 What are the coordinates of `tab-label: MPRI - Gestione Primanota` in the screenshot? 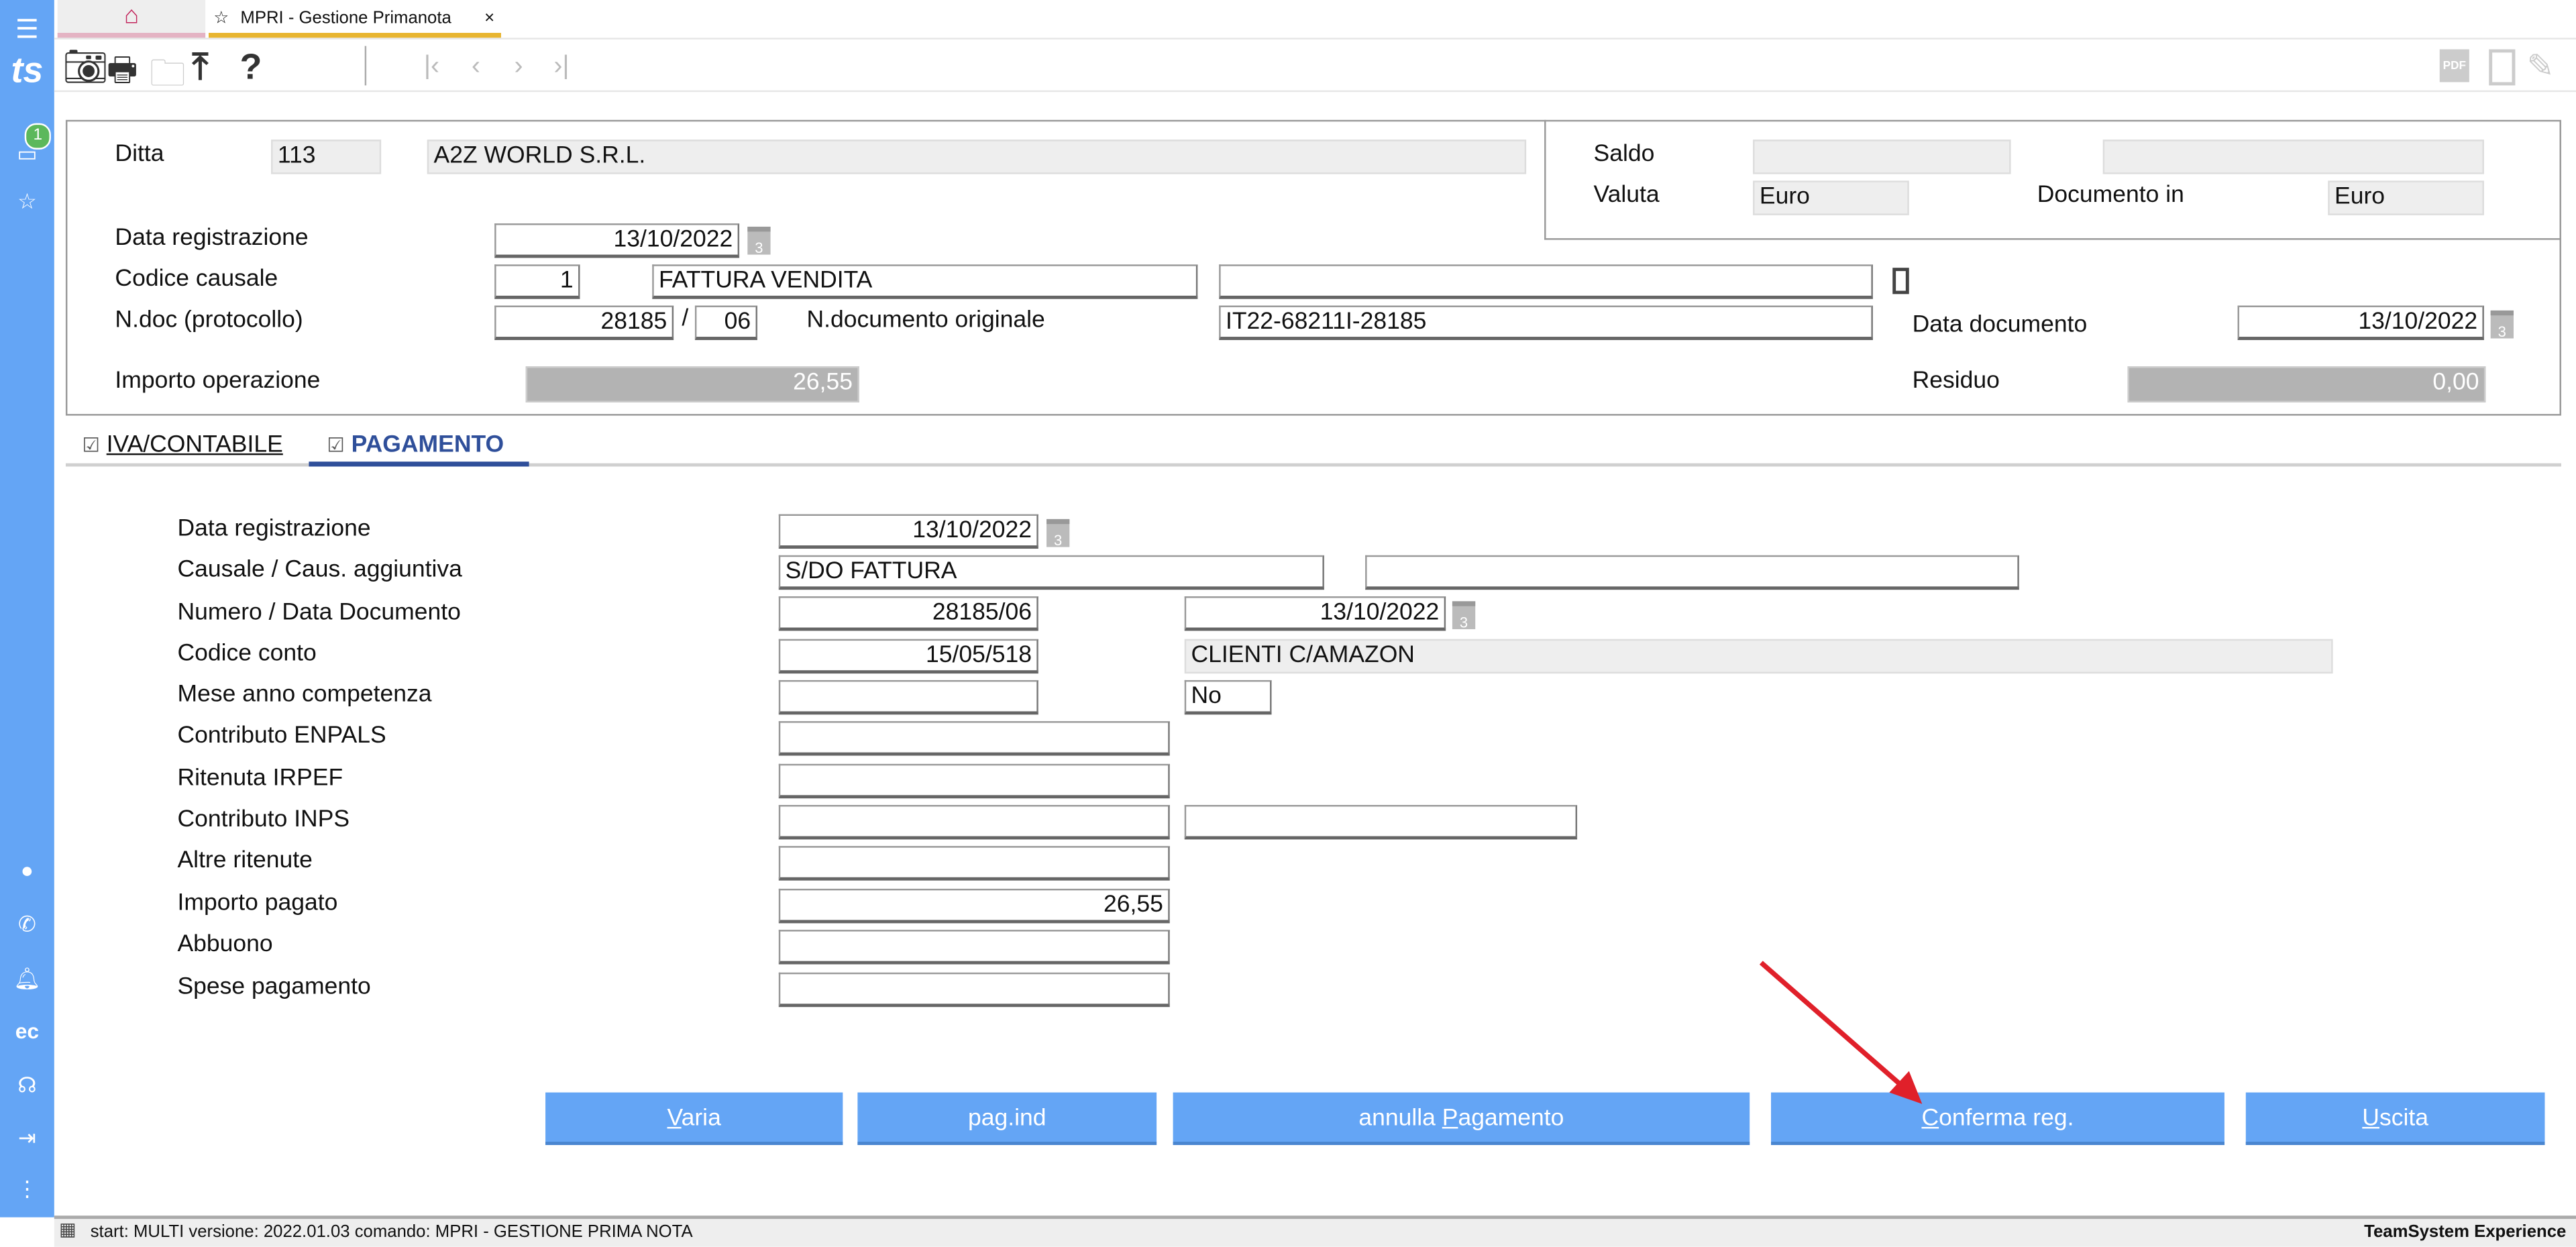 It's located at (345, 18).